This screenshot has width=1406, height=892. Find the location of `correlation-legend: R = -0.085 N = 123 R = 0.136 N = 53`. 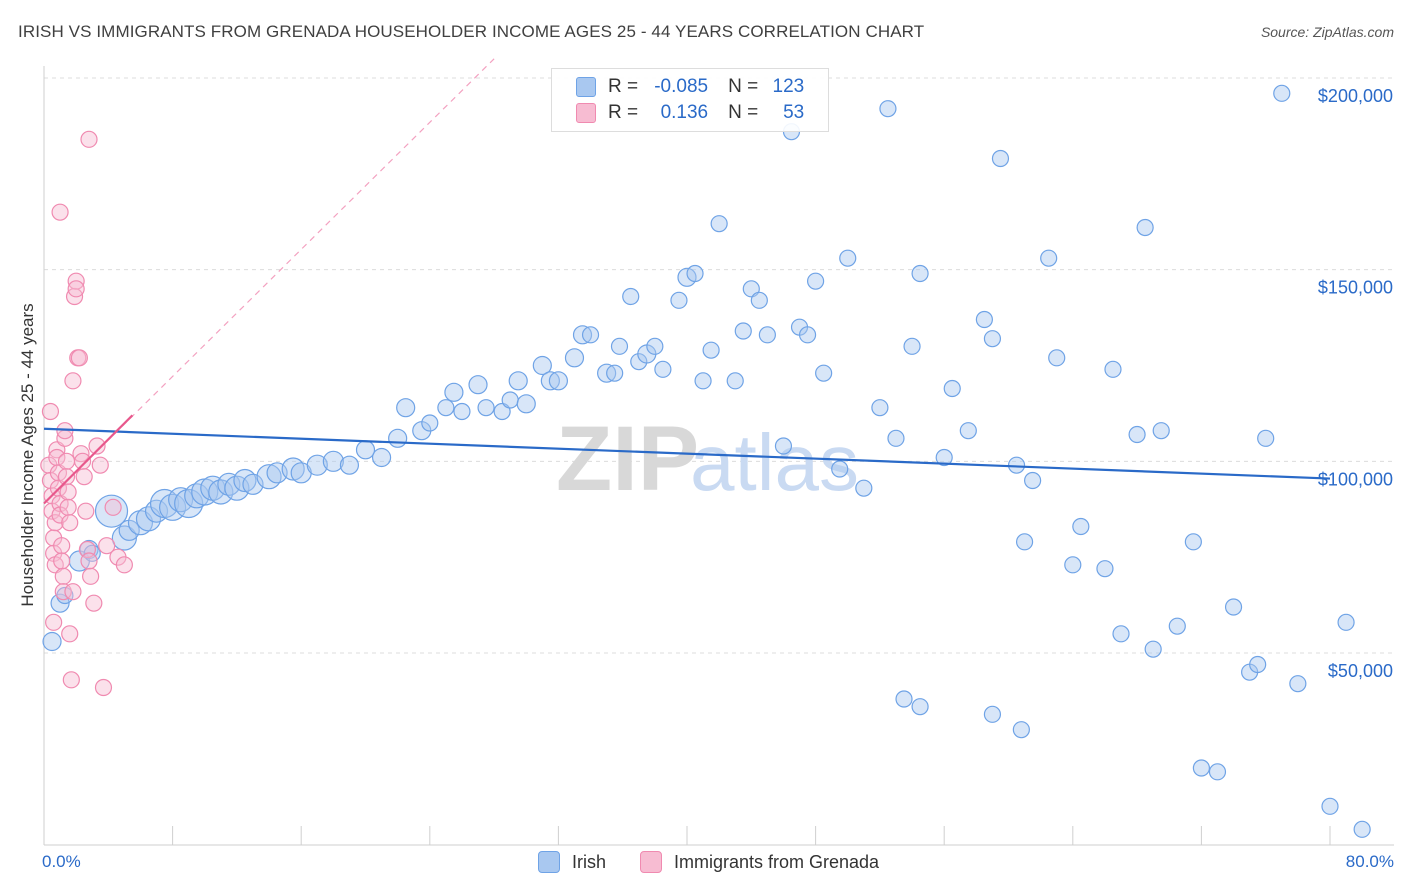

correlation-legend: R = -0.085 N = 123 R = 0.136 N = 53 is located at coordinates (690, 100).